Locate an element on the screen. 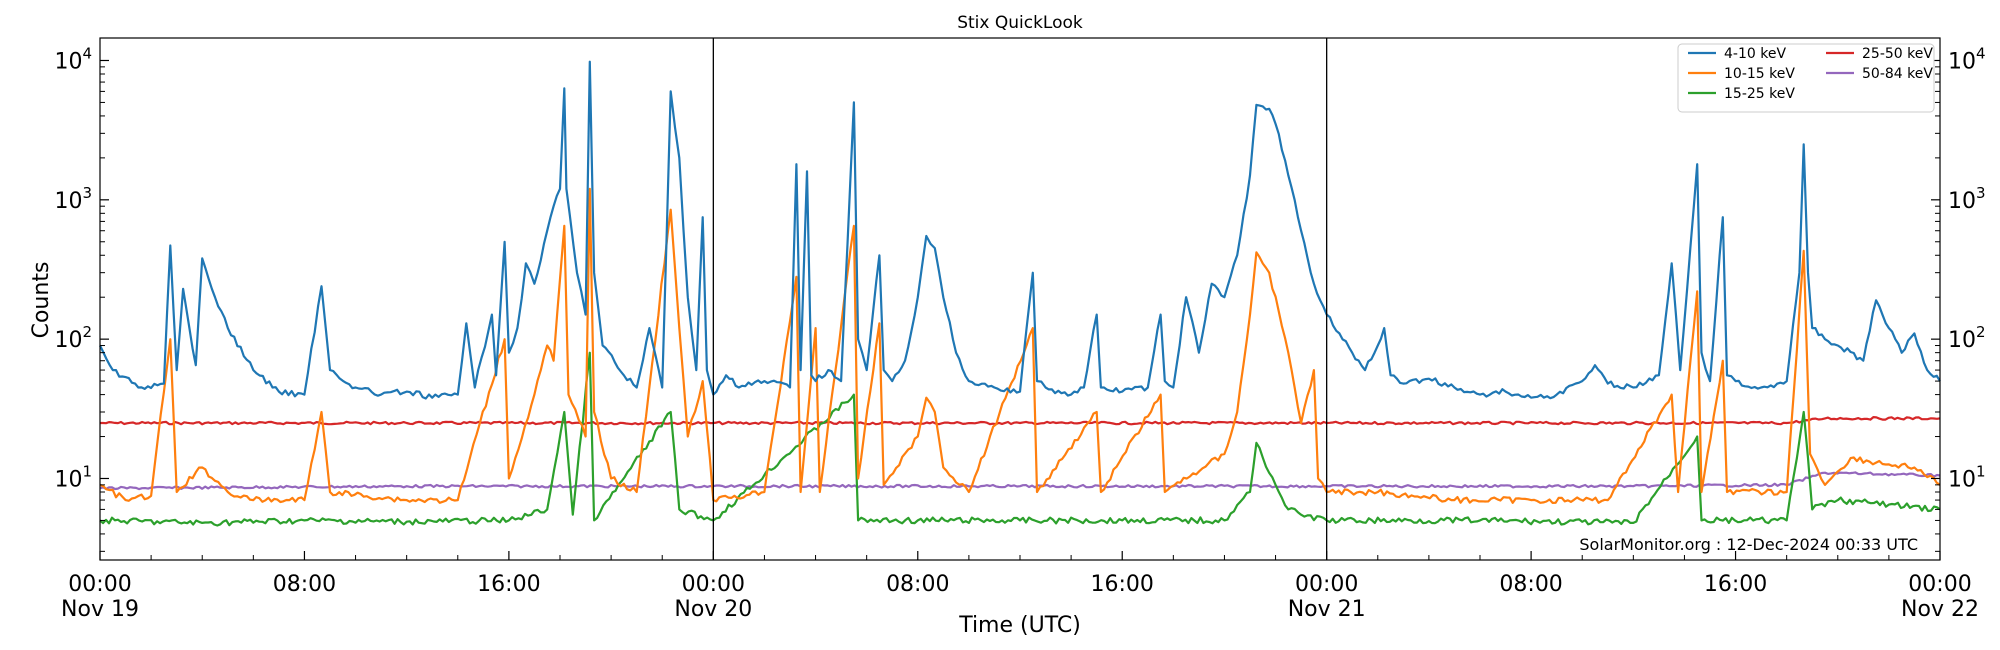  chart-title: Stix QuickLook is located at coordinates (1020, 23).